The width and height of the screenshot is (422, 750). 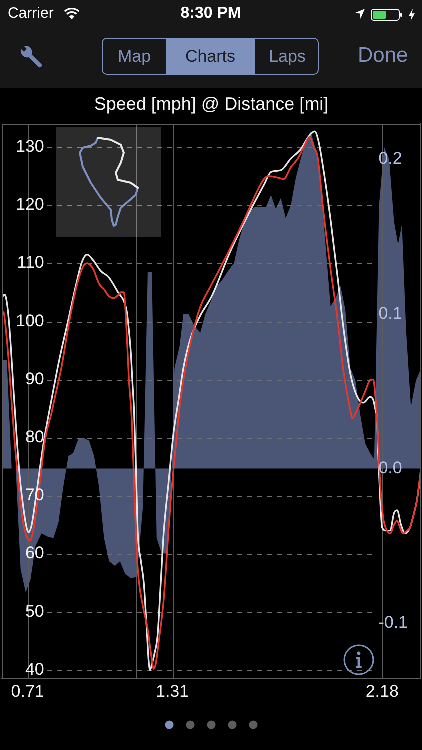 What do you see at coordinates (34, 378) in the screenshot?
I see `y-tick-label: 90` at bounding box center [34, 378].